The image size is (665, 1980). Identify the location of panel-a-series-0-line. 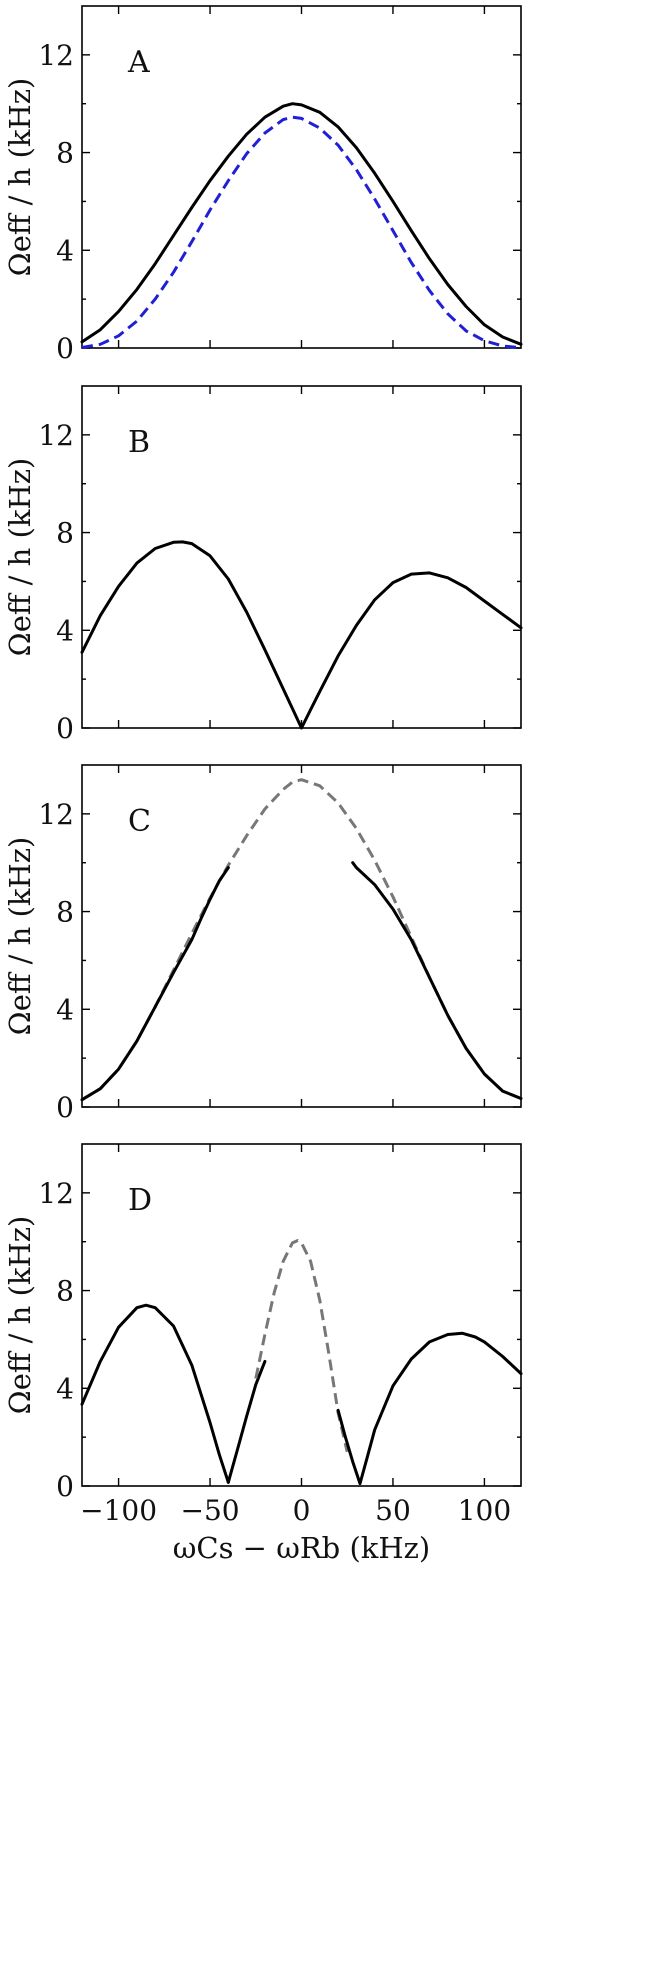
(301, 224).